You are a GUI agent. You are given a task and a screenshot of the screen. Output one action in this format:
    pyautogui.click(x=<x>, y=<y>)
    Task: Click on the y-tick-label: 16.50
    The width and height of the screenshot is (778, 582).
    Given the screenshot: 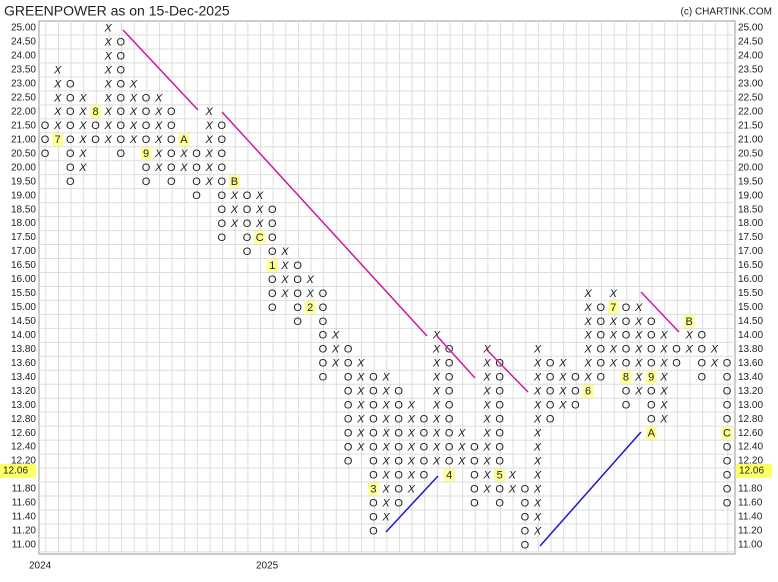 What is the action you would take?
    pyautogui.click(x=23, y=265)
    